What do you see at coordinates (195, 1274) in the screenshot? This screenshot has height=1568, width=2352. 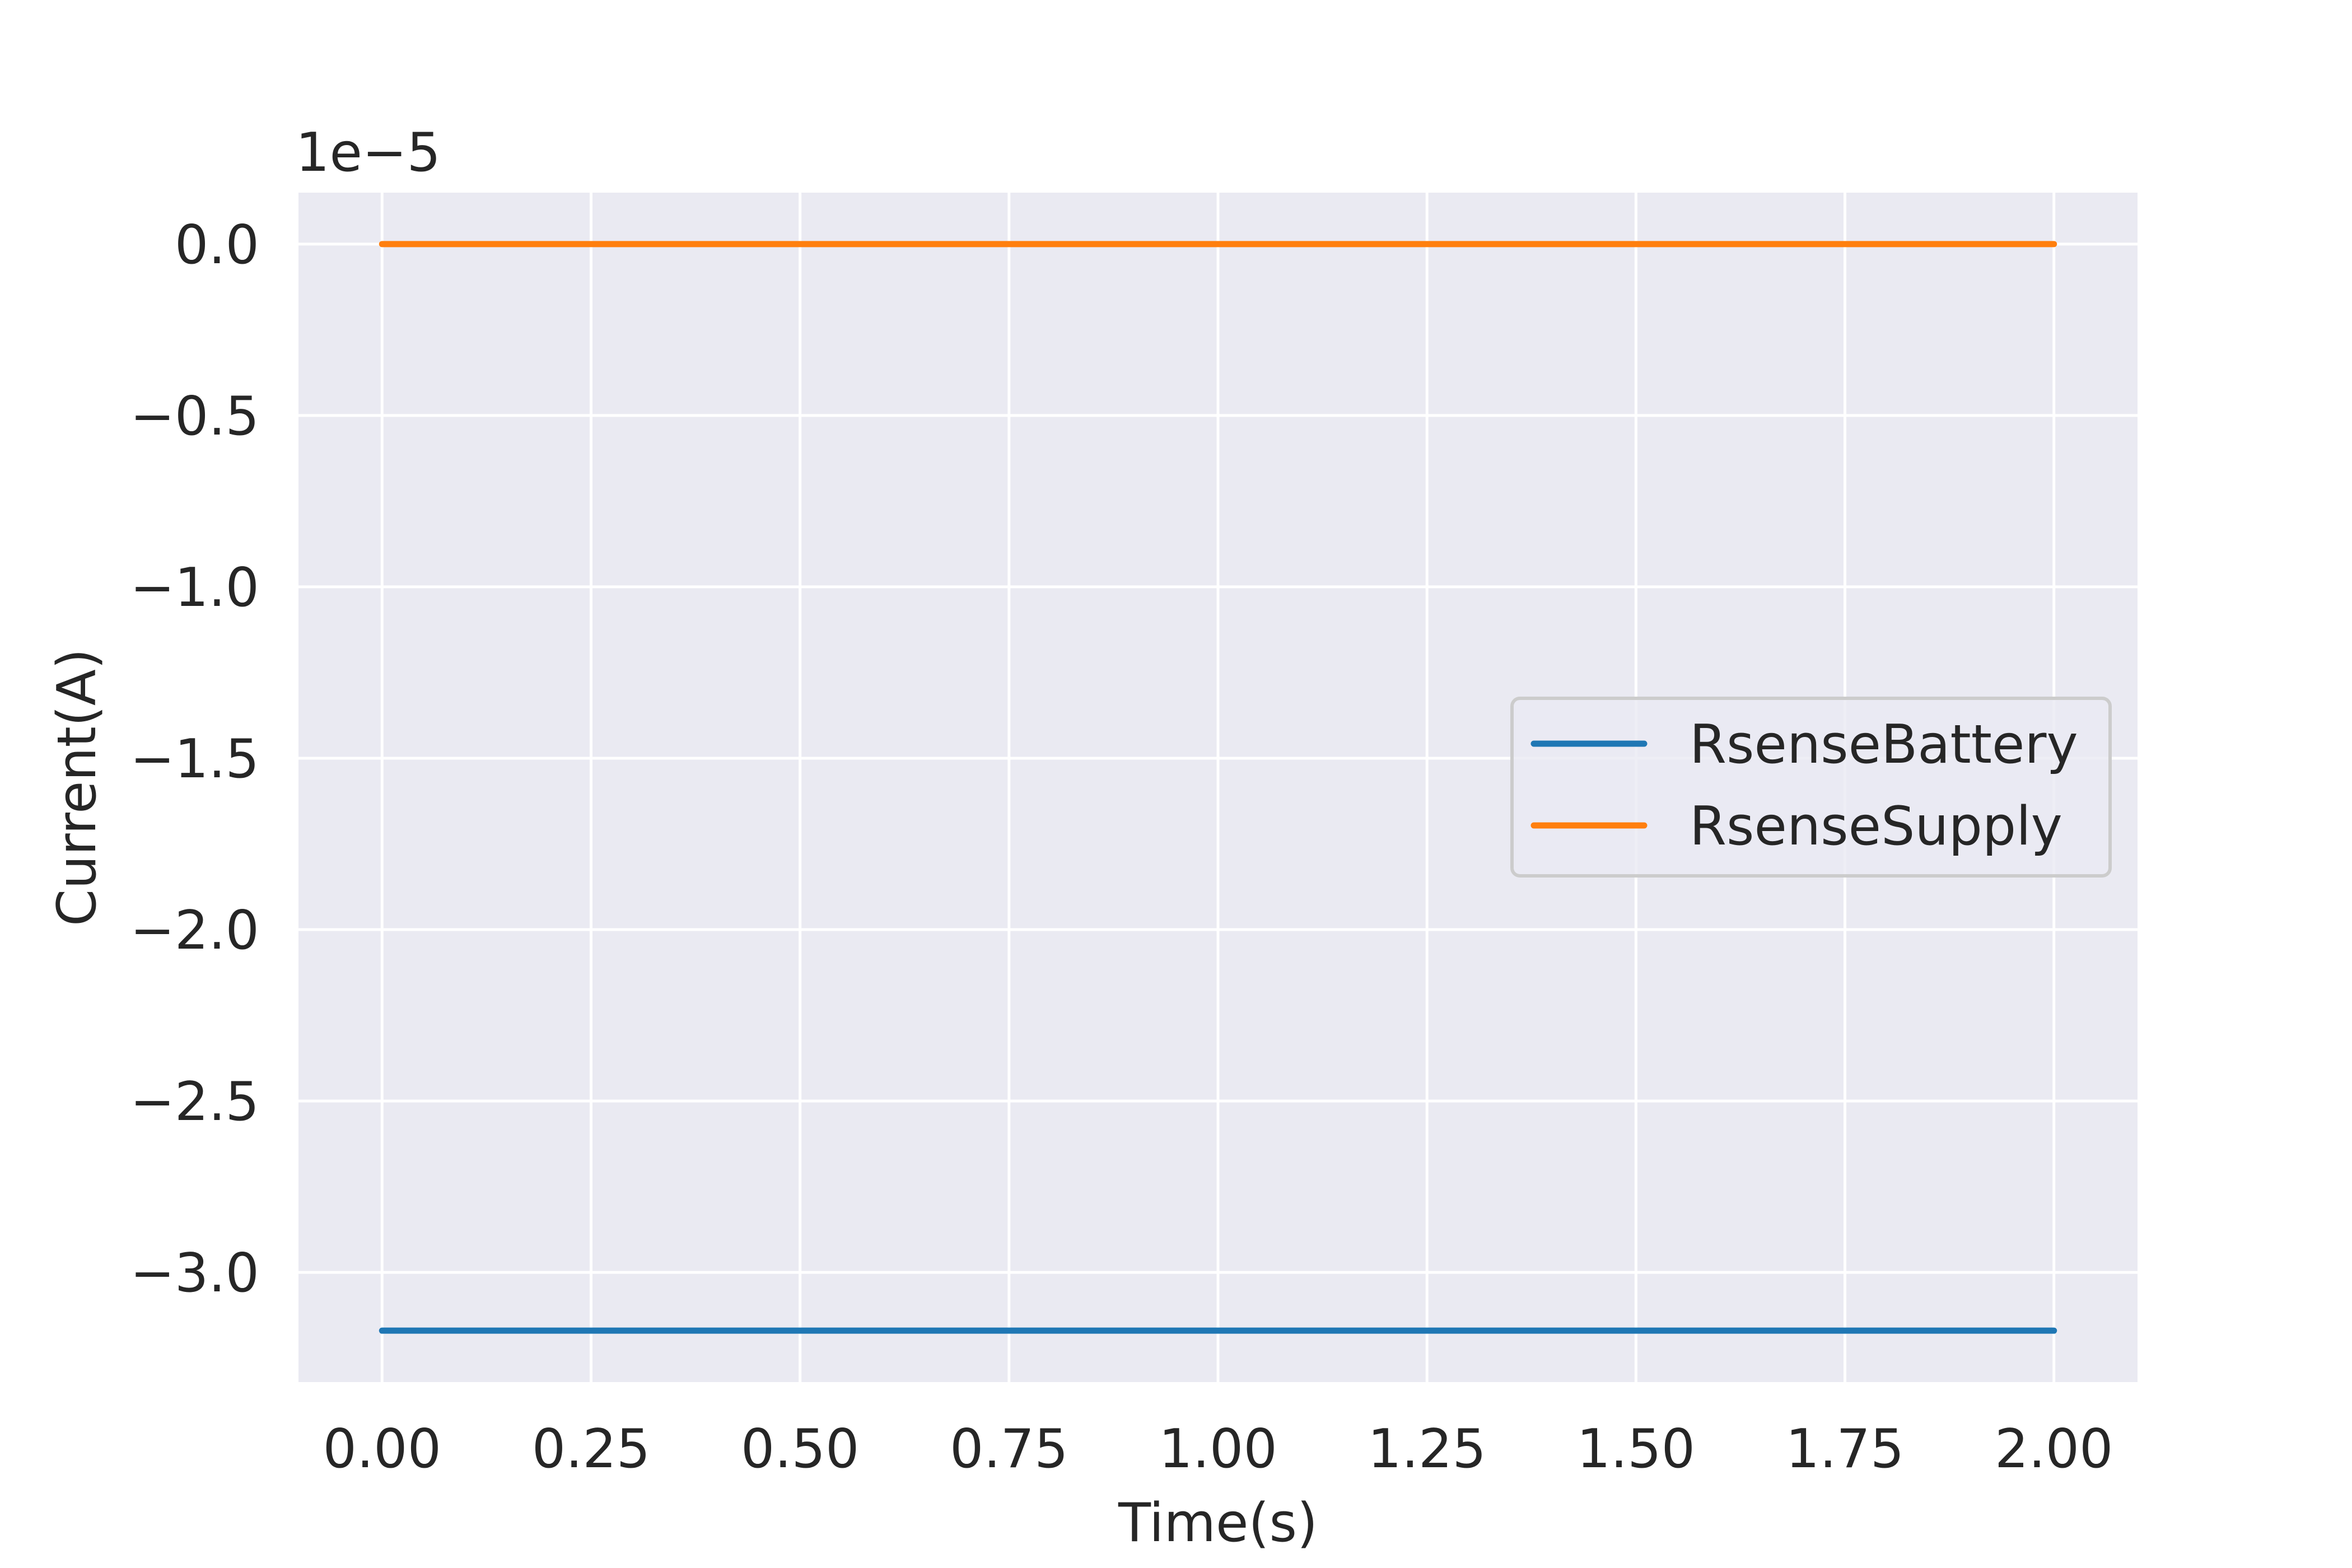 I see `y-tick-label-6: −3.0` at bounding box center [195, 1274].